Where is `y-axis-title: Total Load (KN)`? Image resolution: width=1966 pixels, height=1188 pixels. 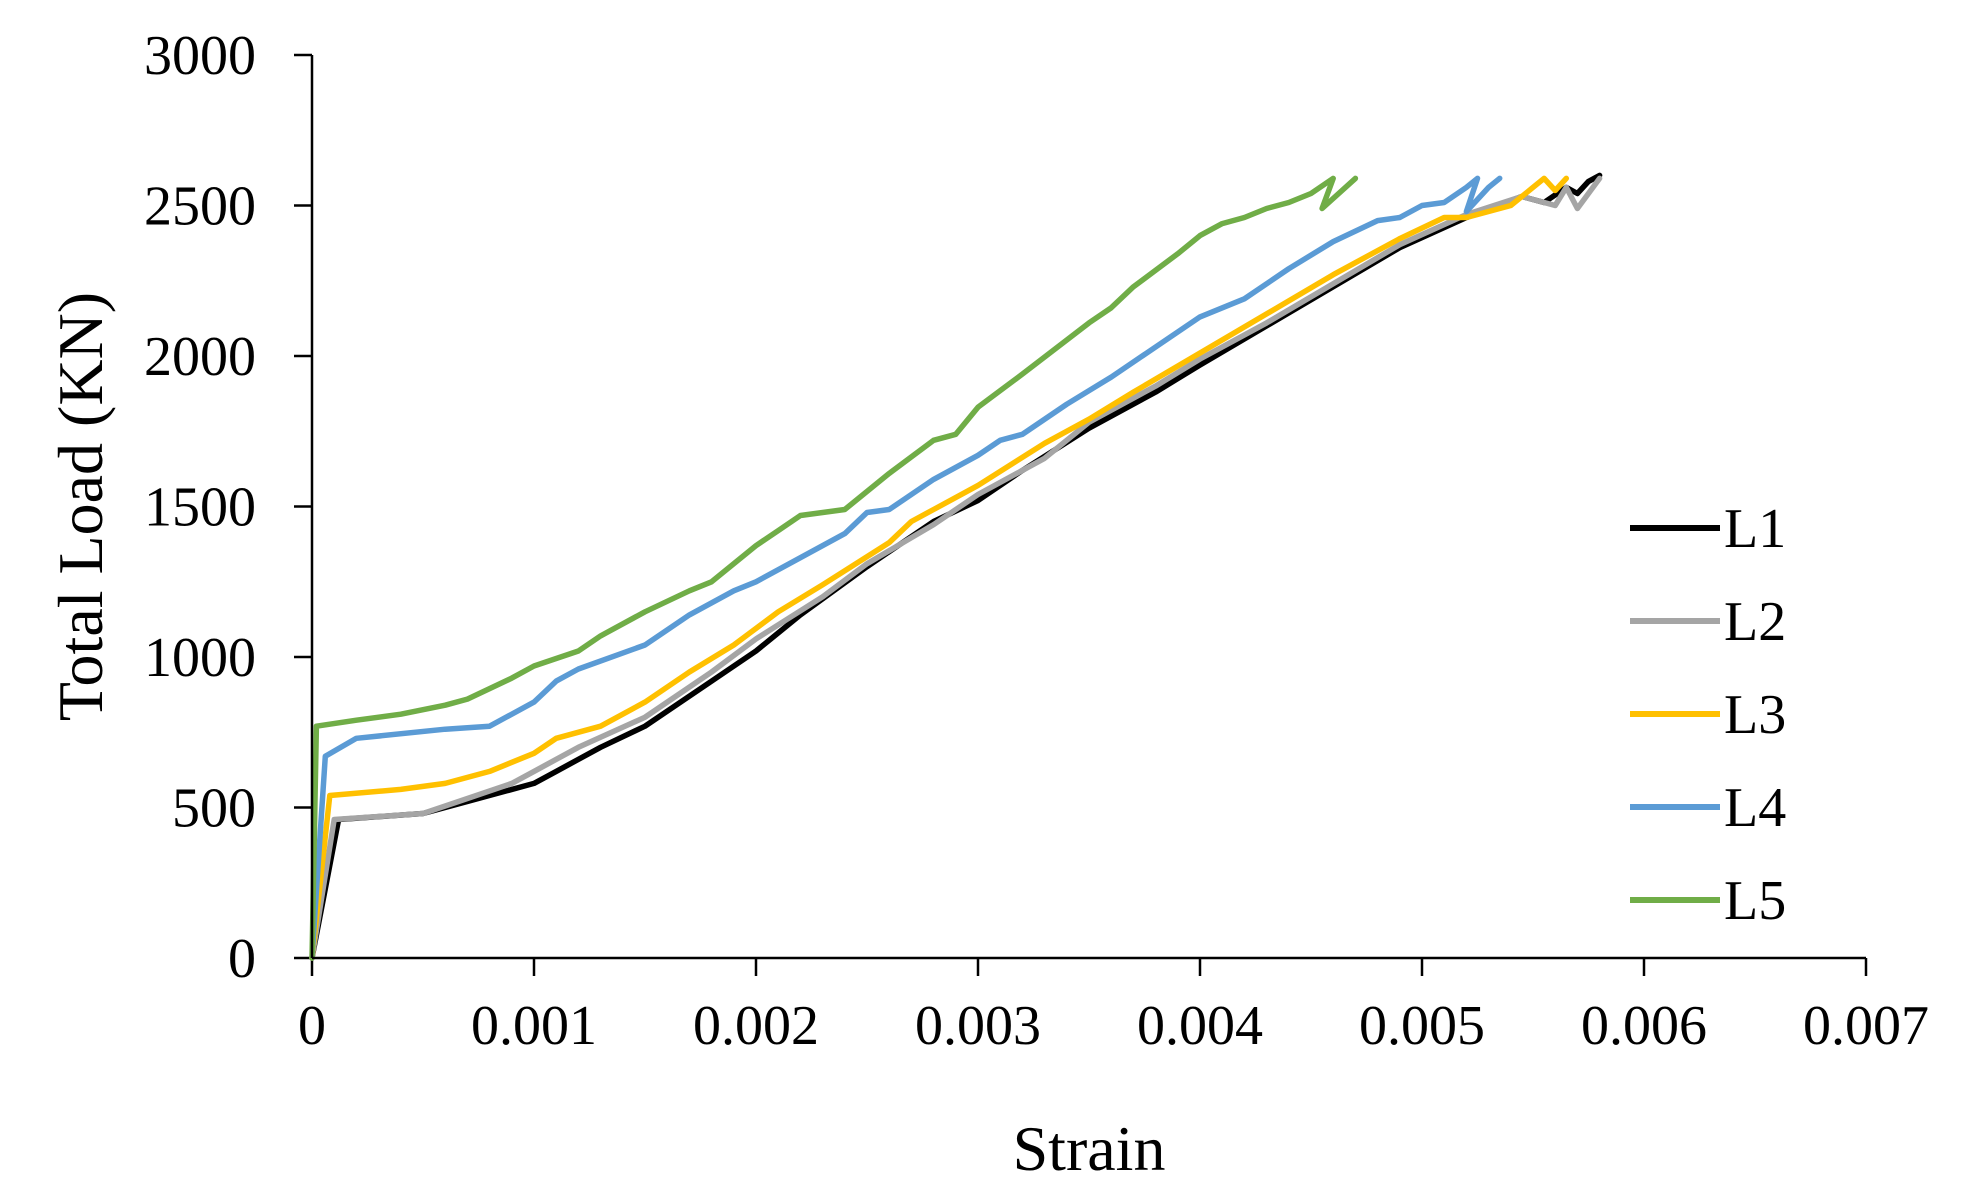
y-axis-title: Total Load (KN) is located at coordinates (80, 506).